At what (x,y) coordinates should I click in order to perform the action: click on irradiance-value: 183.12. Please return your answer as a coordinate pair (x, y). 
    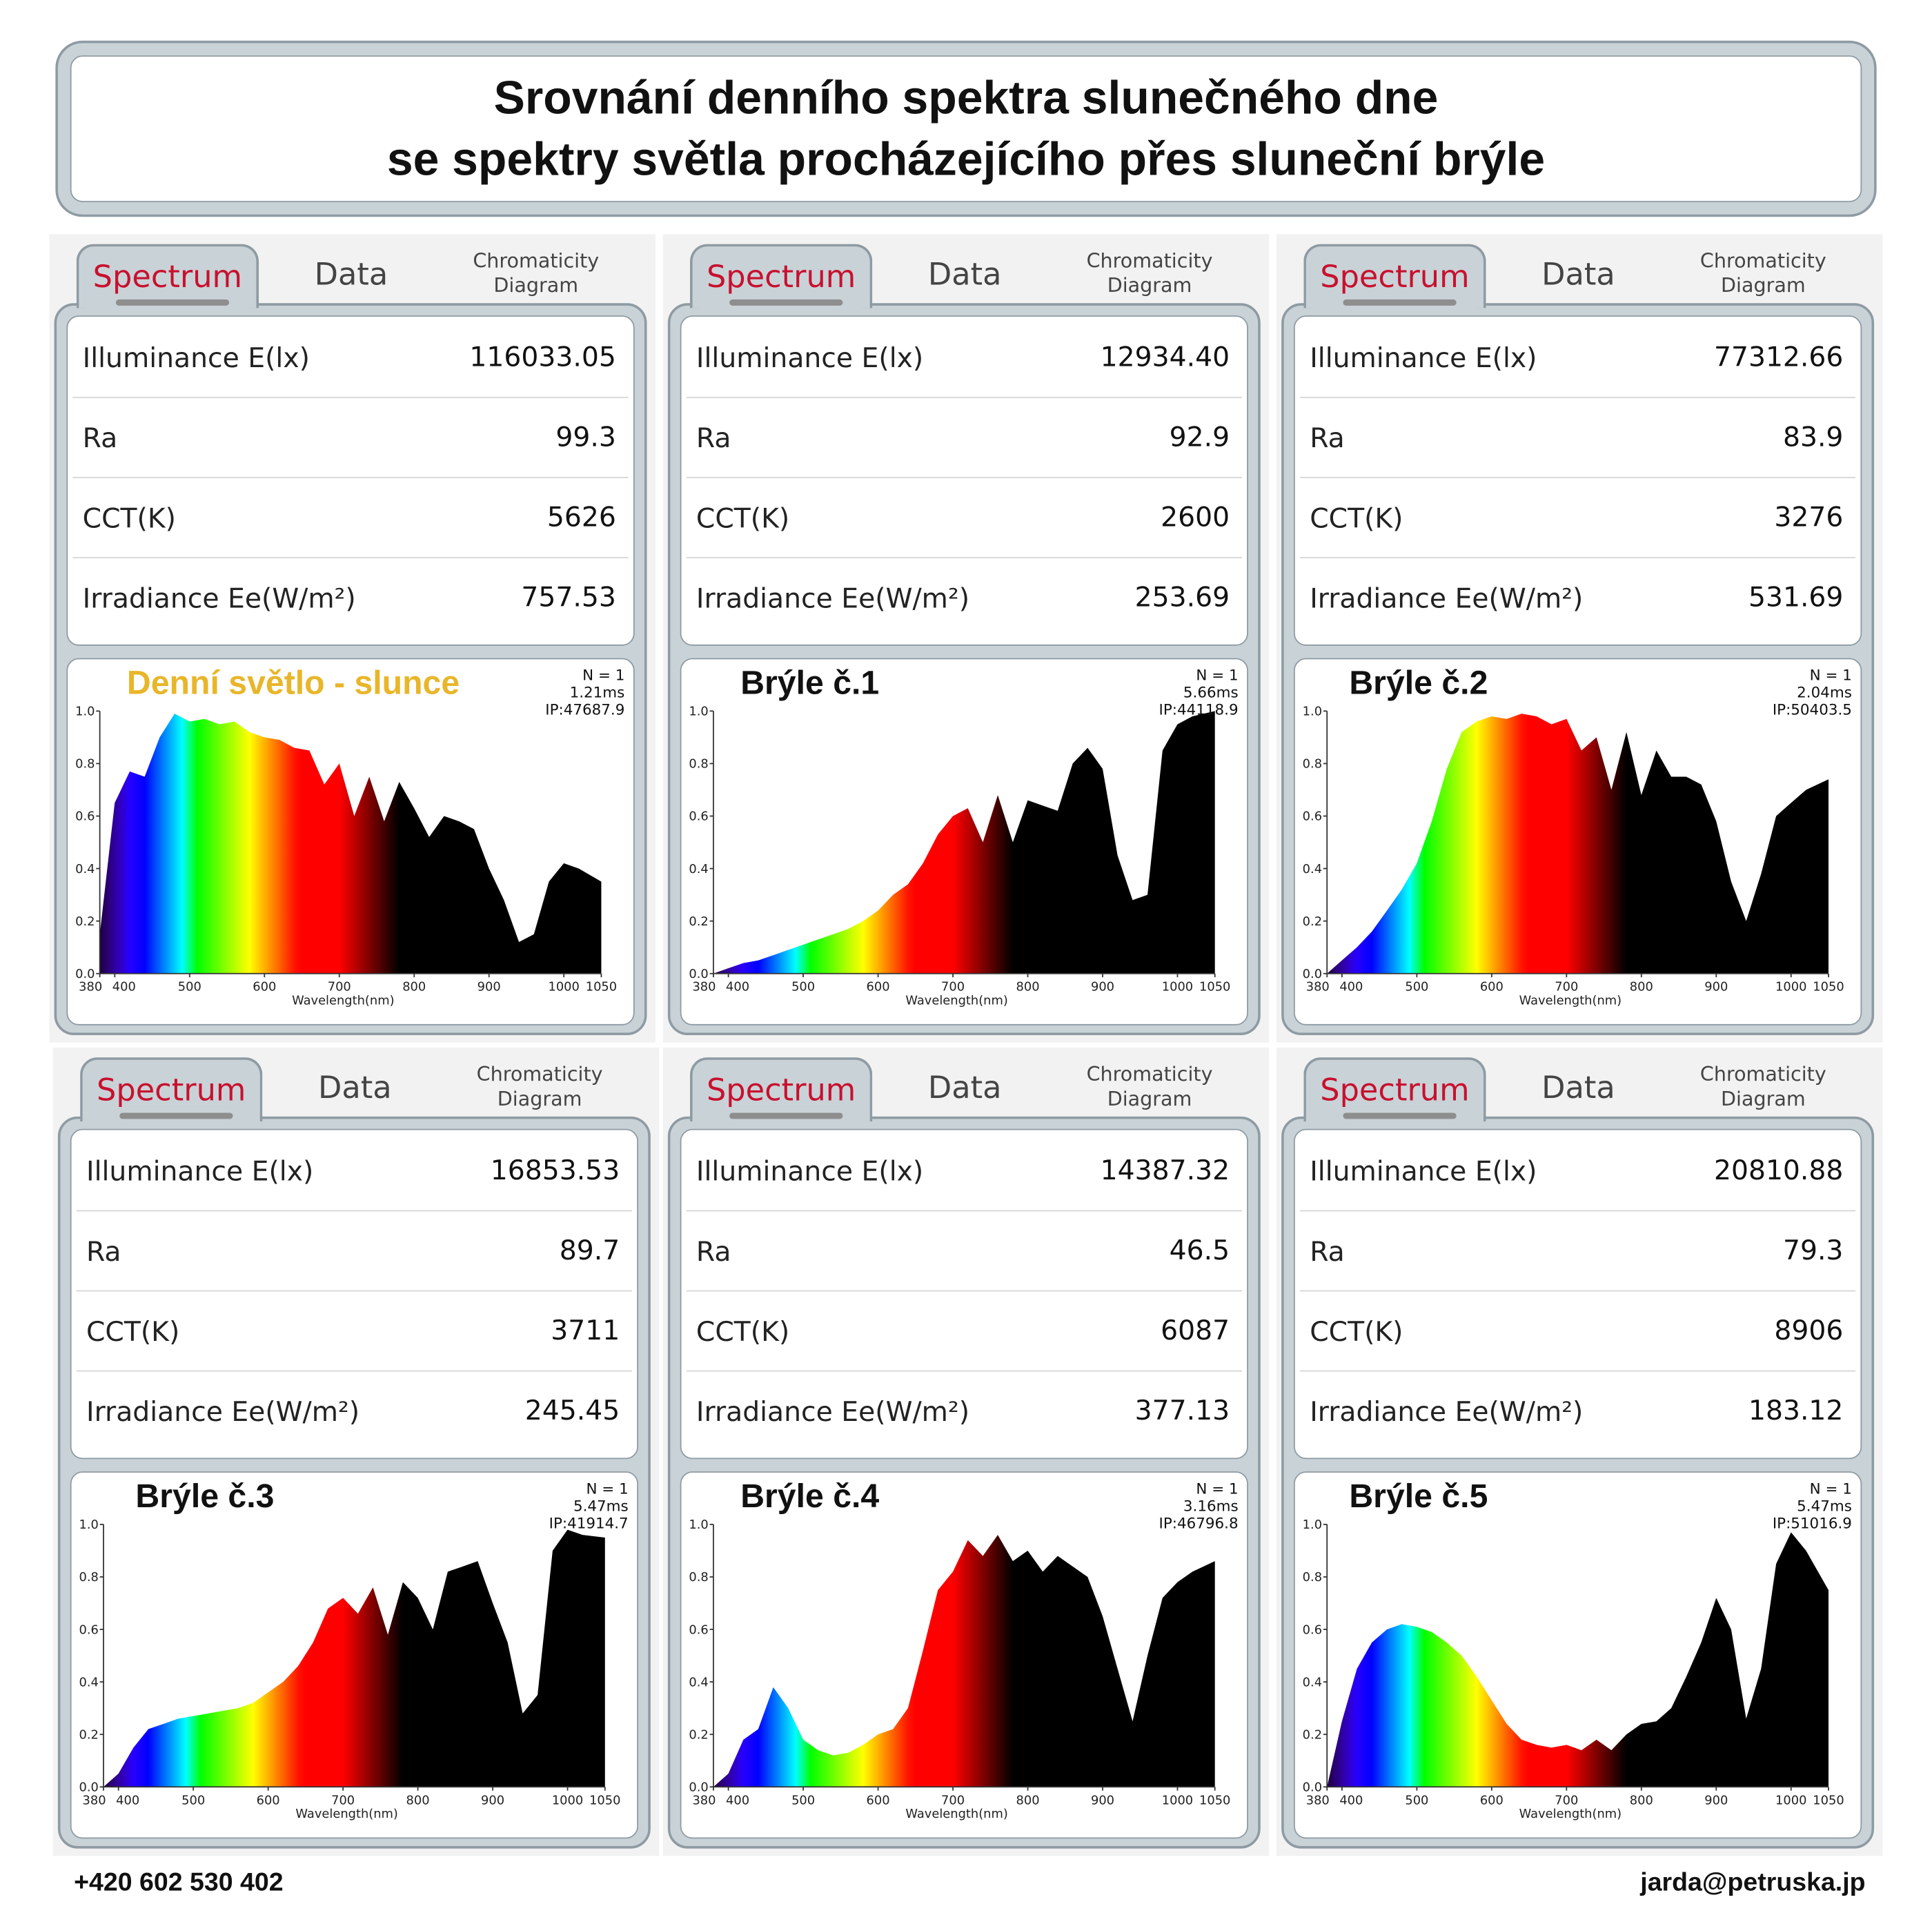
    Looking at the image, I should click on (1796, 1412).